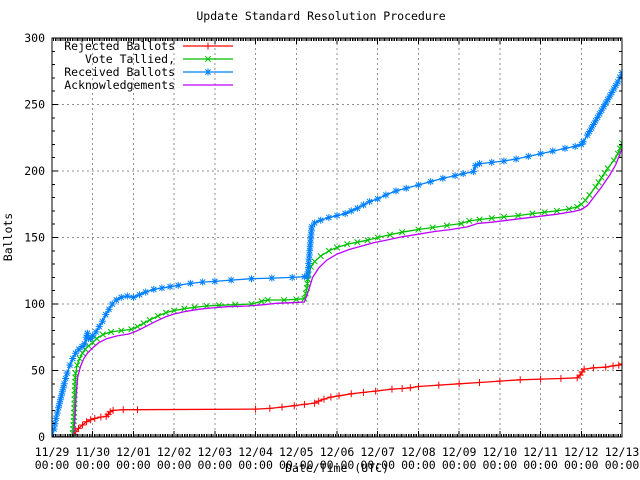 The image size is (640, 480). Describe the element at coordinates (34, 171) in the screenshot. I see `y-tick-label: 200` at that location.